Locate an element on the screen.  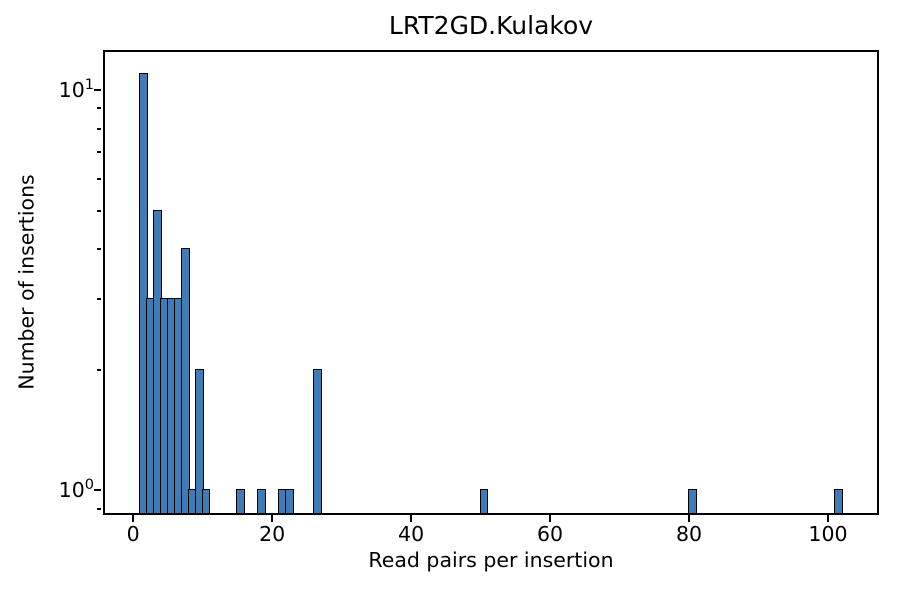
y-axis-tick-label: 10¹ is located at coordinates (76, 90).